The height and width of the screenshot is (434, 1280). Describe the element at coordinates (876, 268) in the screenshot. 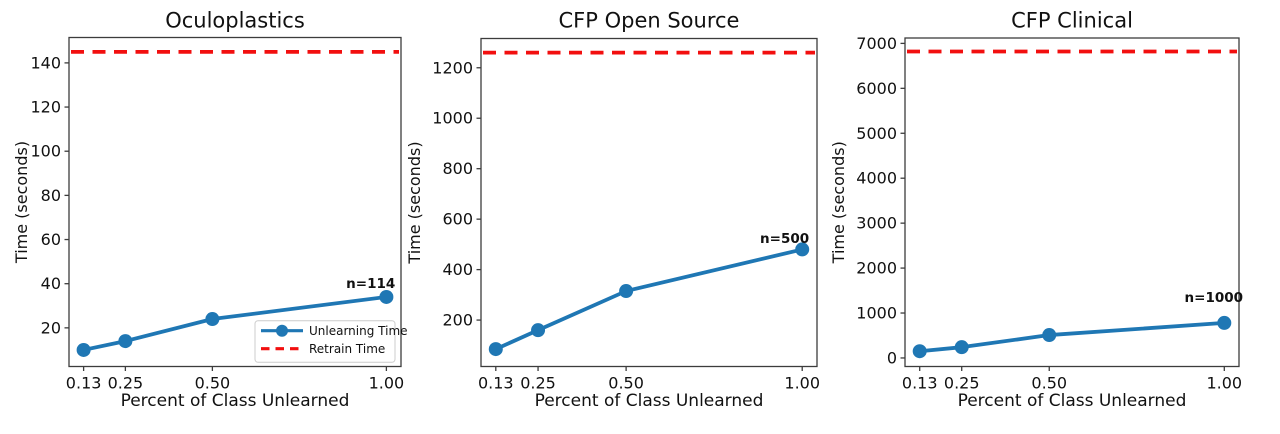

I see `y-tick-label: 2000` at that location.